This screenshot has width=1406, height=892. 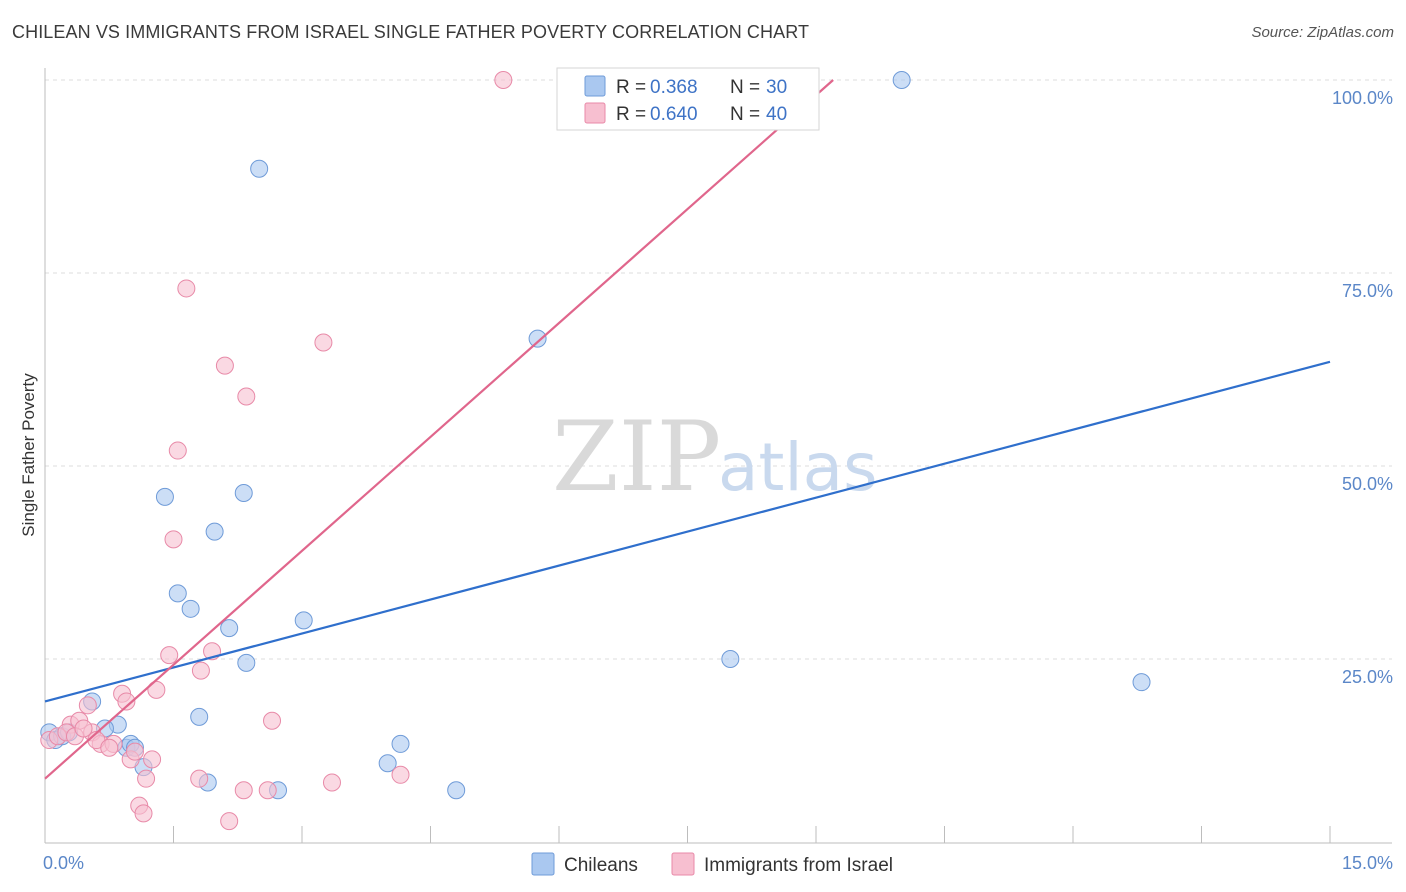 What do you see at coordinates (1362, 98) in the screenshot?
I see `y-tick-label-3: 100.0%` at bounding box center [1362, 98].